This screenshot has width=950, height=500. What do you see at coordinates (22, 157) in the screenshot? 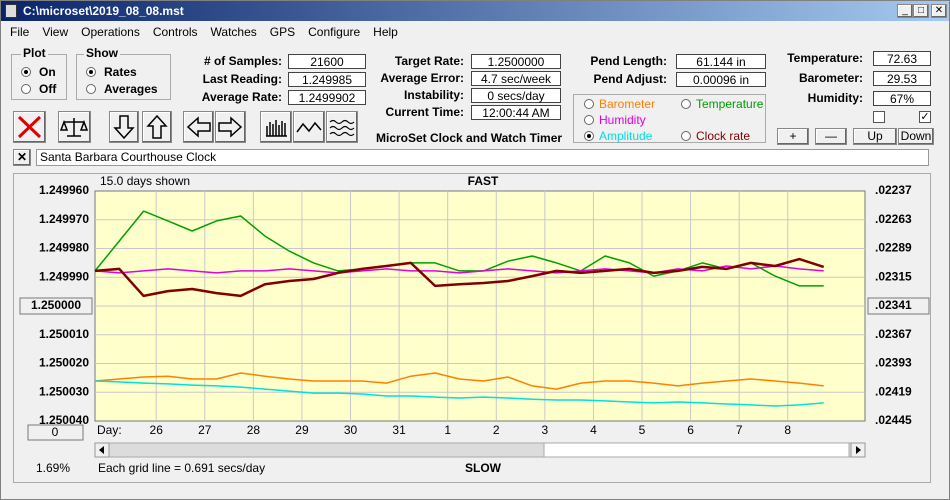
I see `clock-close-button: ✕` at bounding box center [22, 157].